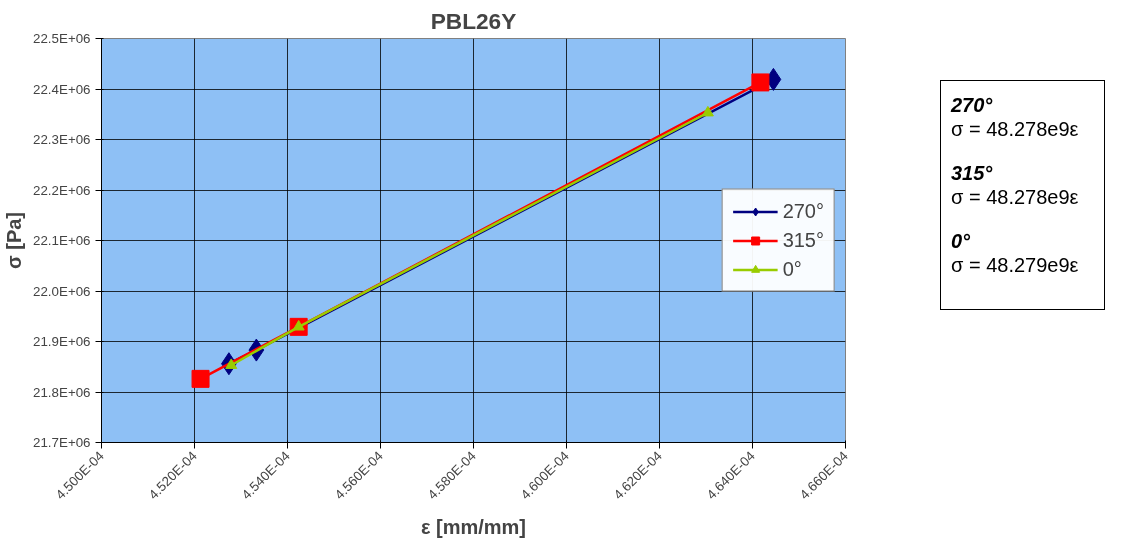 This screenshot has width=1141, height=546. What do you see at coordinates (62, 341) in the screenshot?
I see `y-tick-label: 21.9E+06` at bounding box center [62, 341].